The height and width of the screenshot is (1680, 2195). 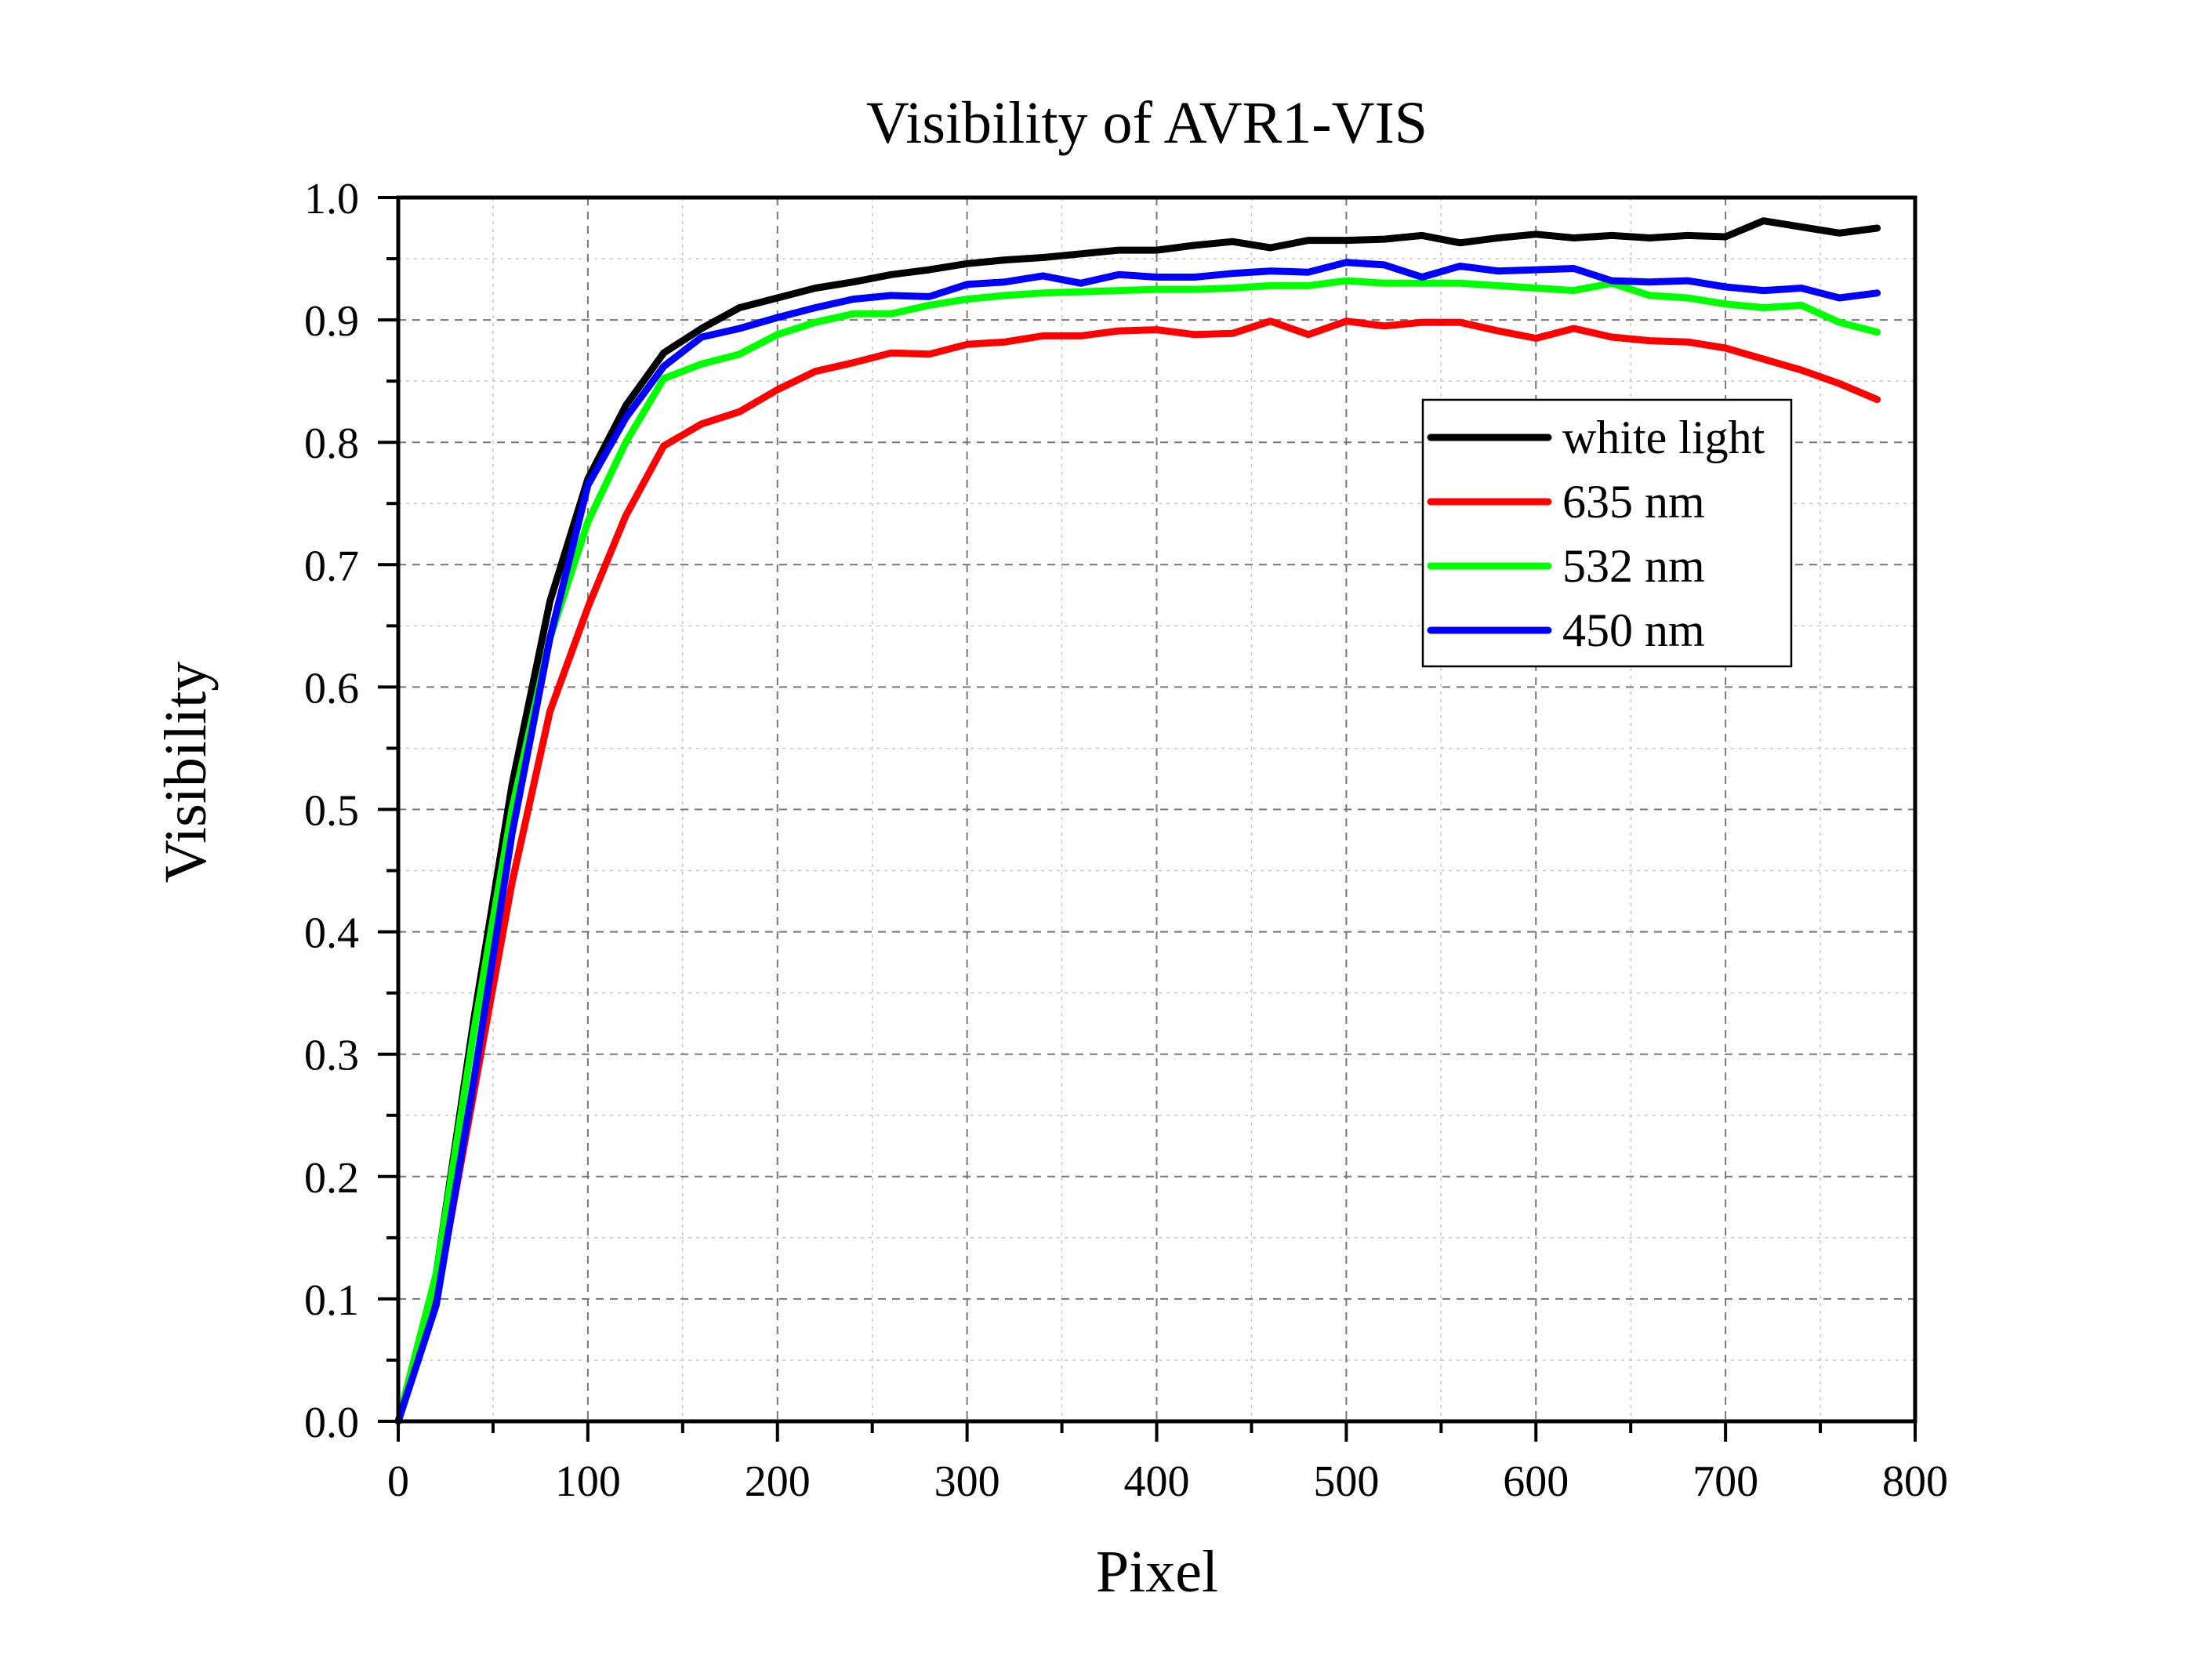 What do you see at coordinates (1915, 1481) in the screenshot?
I see `x-tick-label: 800` at bounding box center [1915, 1481].